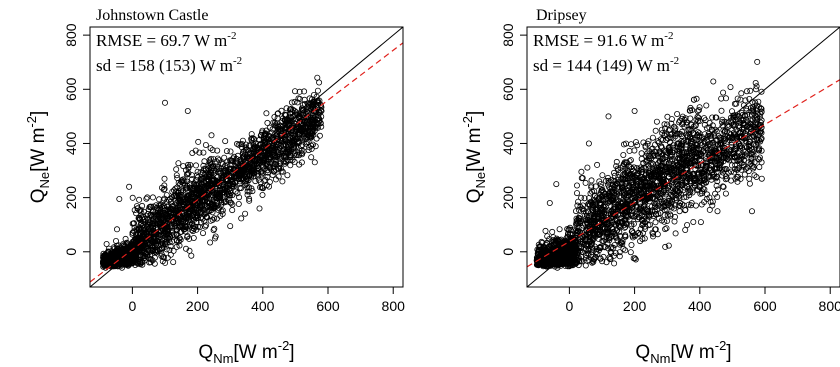 Image resolution: width=840 pixels, height=367 pixels. What do you see at coordinates (38, 157) in the screenshot?
I see `y-axis-label: QNe[W m-2]` at bounding box center [38, 157].